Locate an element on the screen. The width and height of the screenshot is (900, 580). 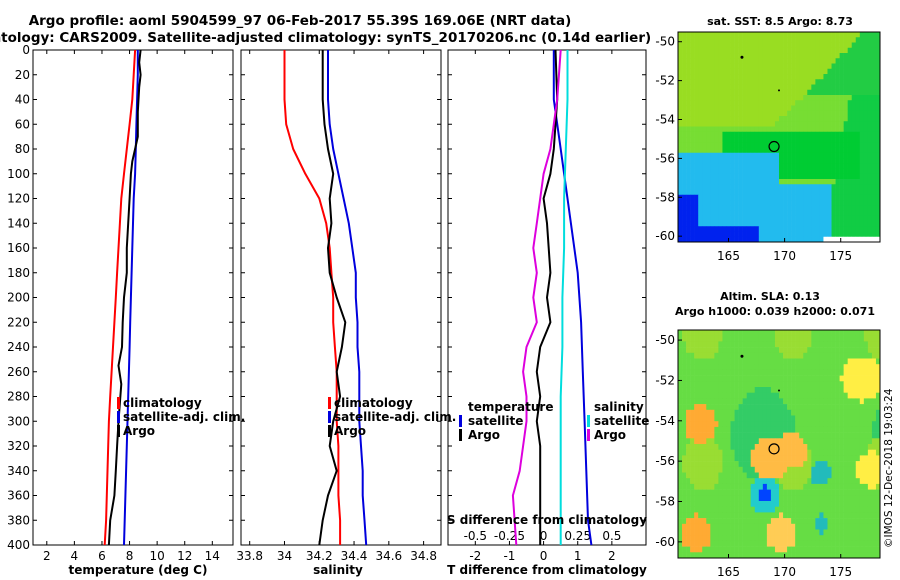
sla-map-xtick-label: 170 is located at coordinates (784, 572).